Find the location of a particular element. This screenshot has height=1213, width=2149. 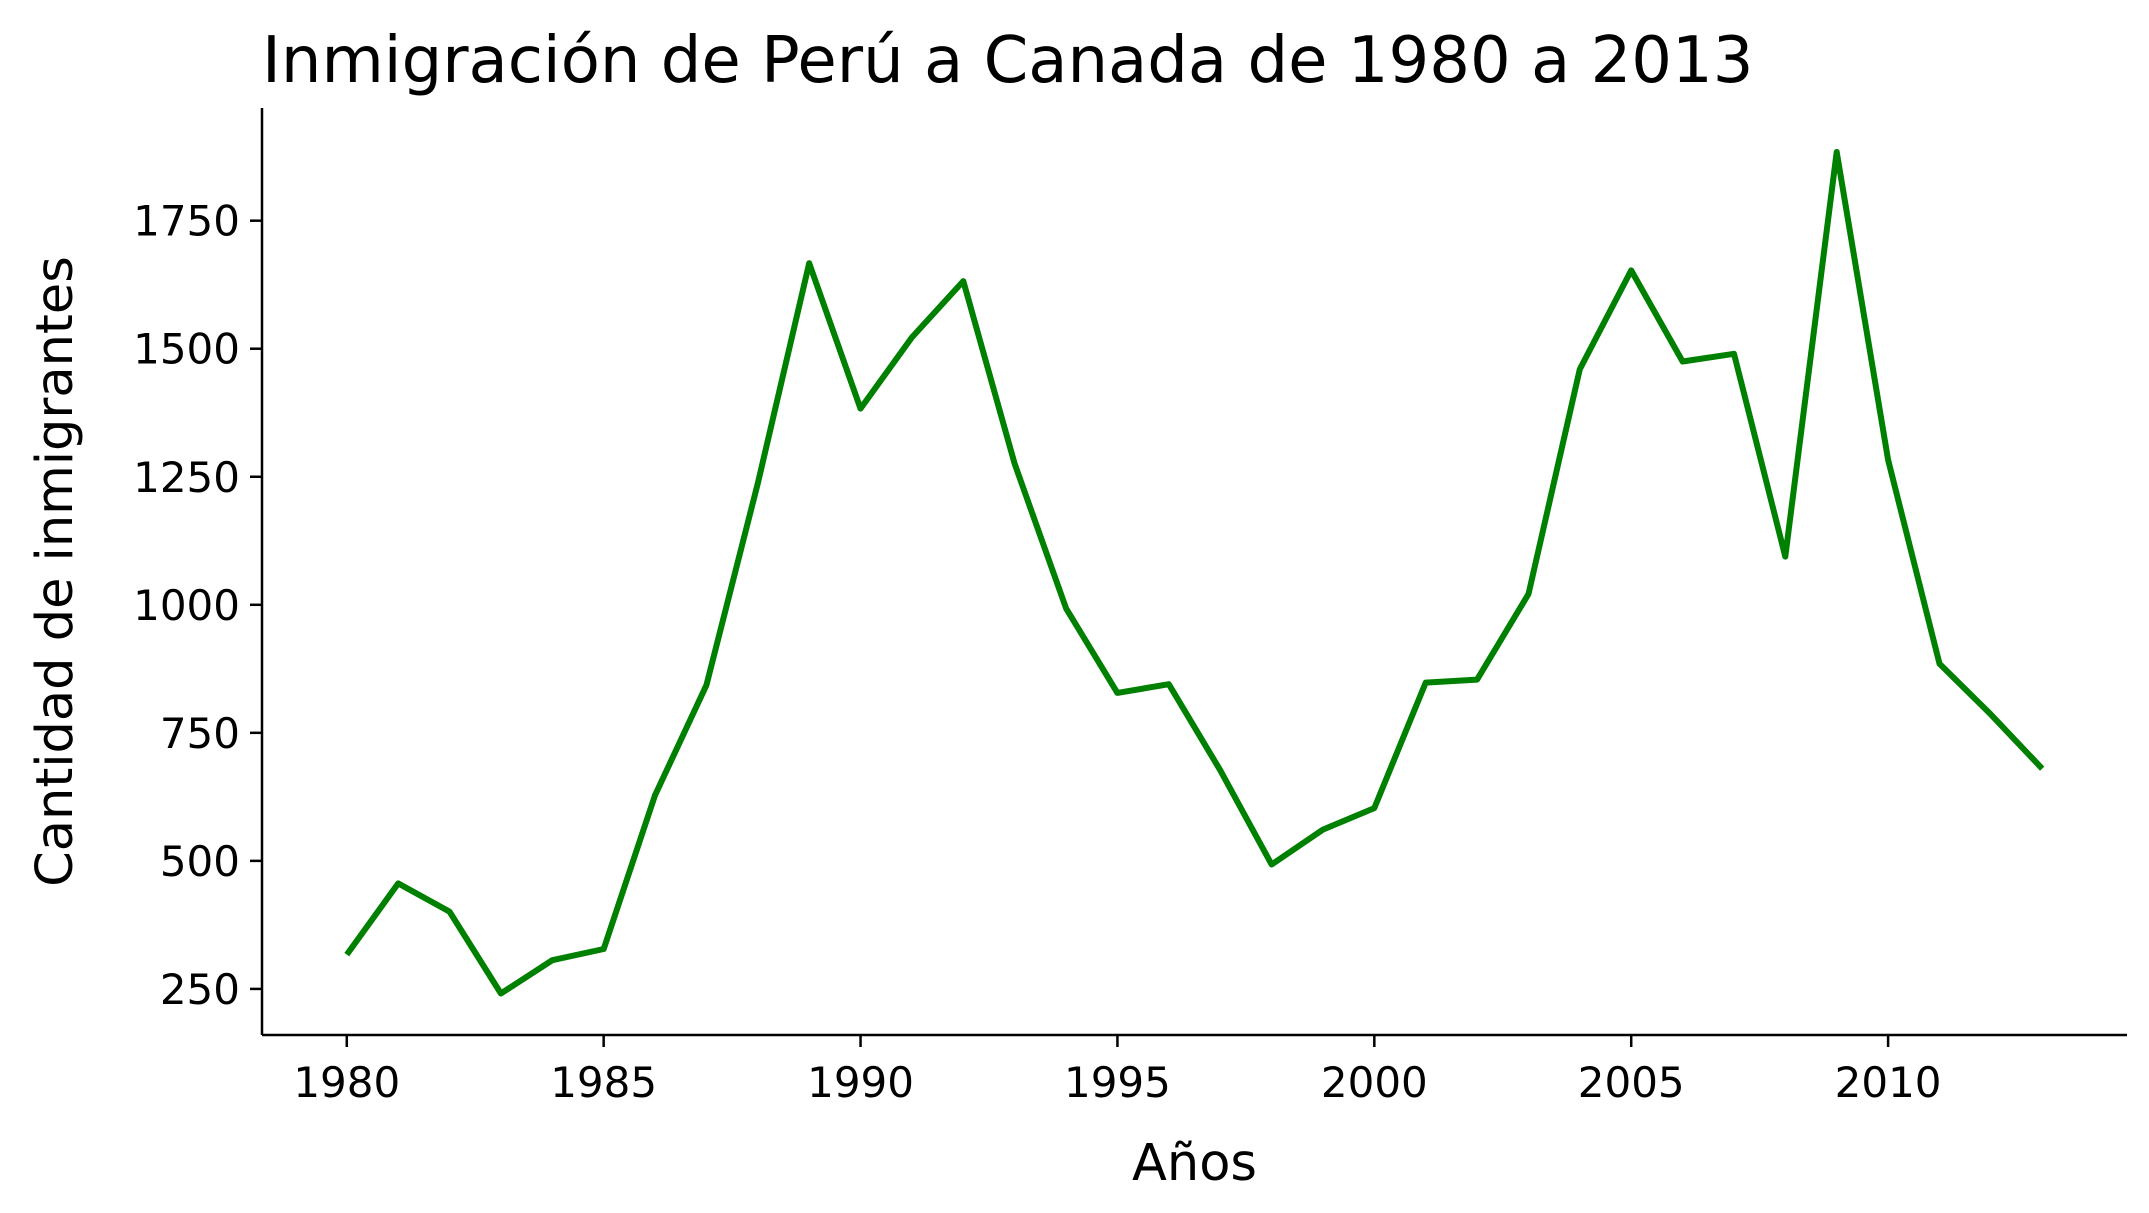

y-axis-ticks: 250 500 750 1000 1250 1500 1750 is located at coordinates (197, 605).